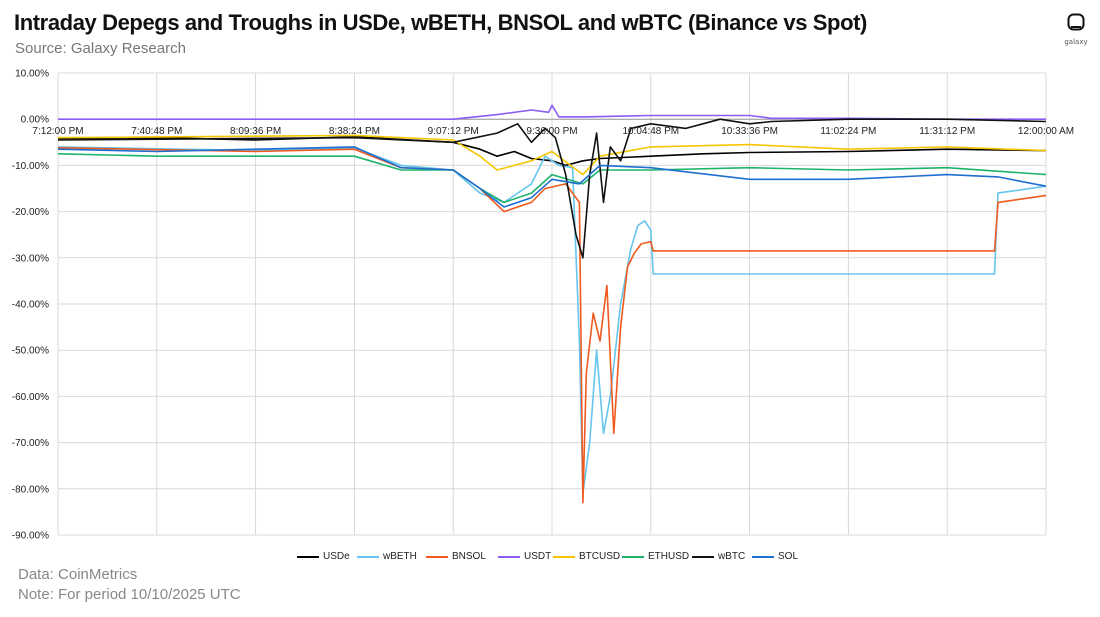 This screenshot has height=617, width=1100. I want to click on galaxy-logo-icon, so click(1076, 22).